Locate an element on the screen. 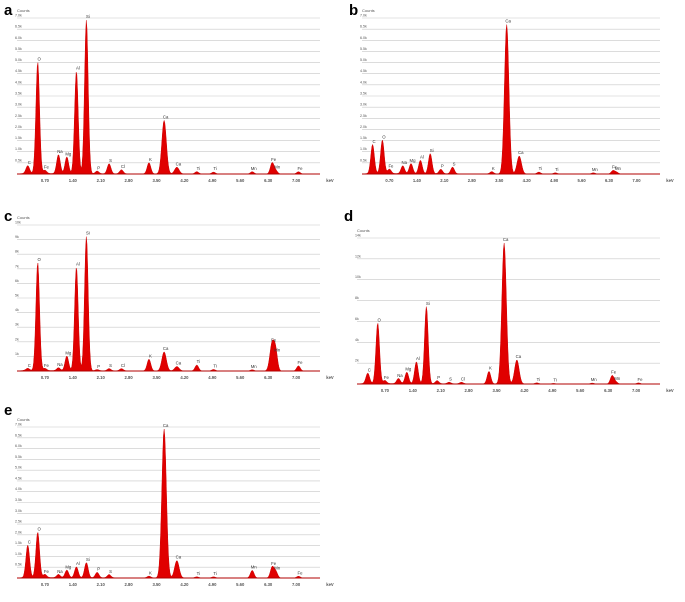 Image resolution: width=685 pixels, height=602 pixels. x-tick-label: 0.70 is located at coordinates (45, 584).